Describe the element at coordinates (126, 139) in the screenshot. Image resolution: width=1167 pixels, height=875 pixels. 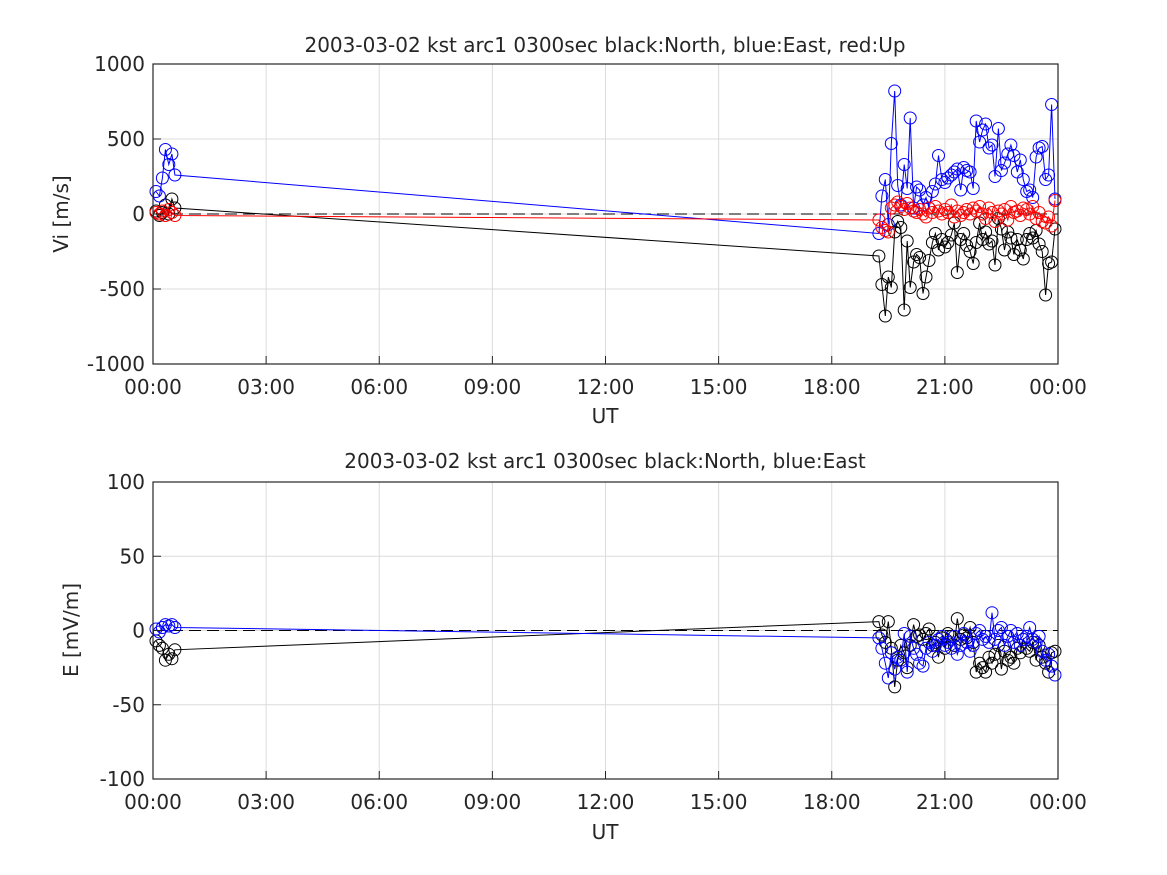
I see `vi-y-tick-label: 500` at that location.